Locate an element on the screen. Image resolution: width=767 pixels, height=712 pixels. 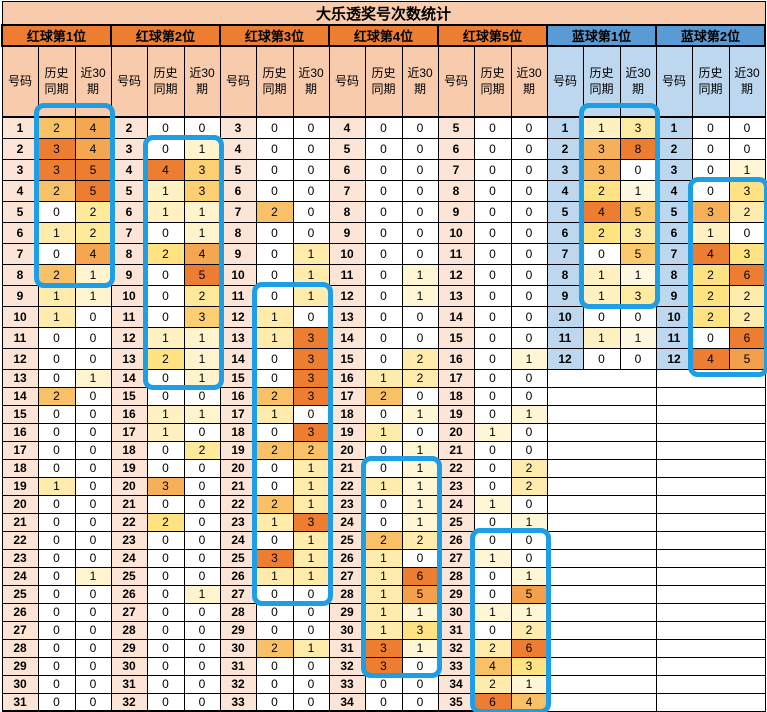
cell-number: 19 is located at coordinates (347, 432).